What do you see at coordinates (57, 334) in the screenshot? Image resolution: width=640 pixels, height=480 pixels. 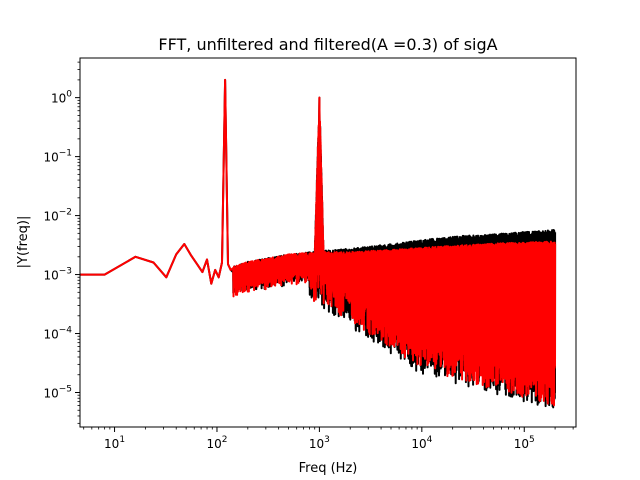 I see `y-tick-label: 10⁻⁴` at bounding box center [57, 334].